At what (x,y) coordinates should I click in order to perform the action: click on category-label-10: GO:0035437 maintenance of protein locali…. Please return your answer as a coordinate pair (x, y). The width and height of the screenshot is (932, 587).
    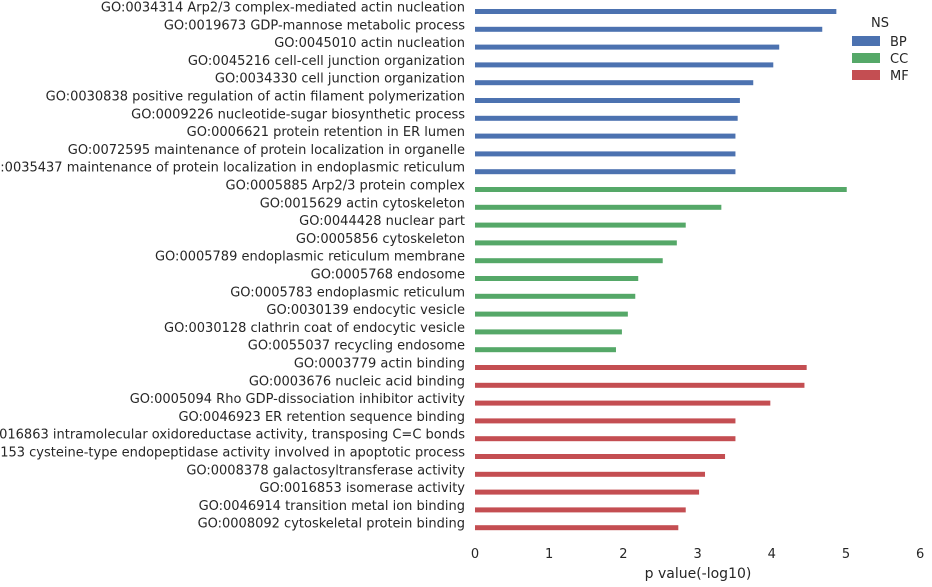
    Looking at the image, I should click on (232, 168).